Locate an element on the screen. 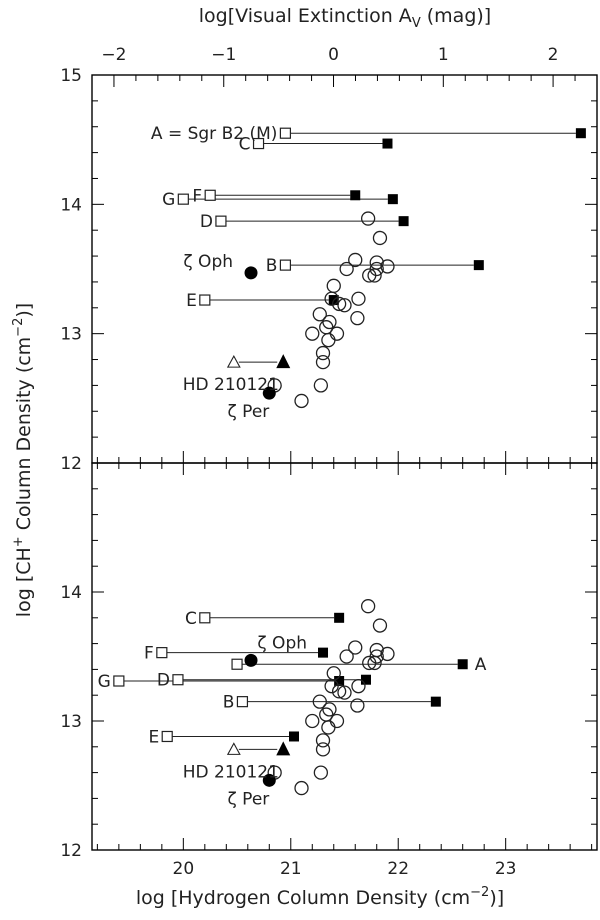  panel-2-pair-label: F is located at coordinates (149, 654).